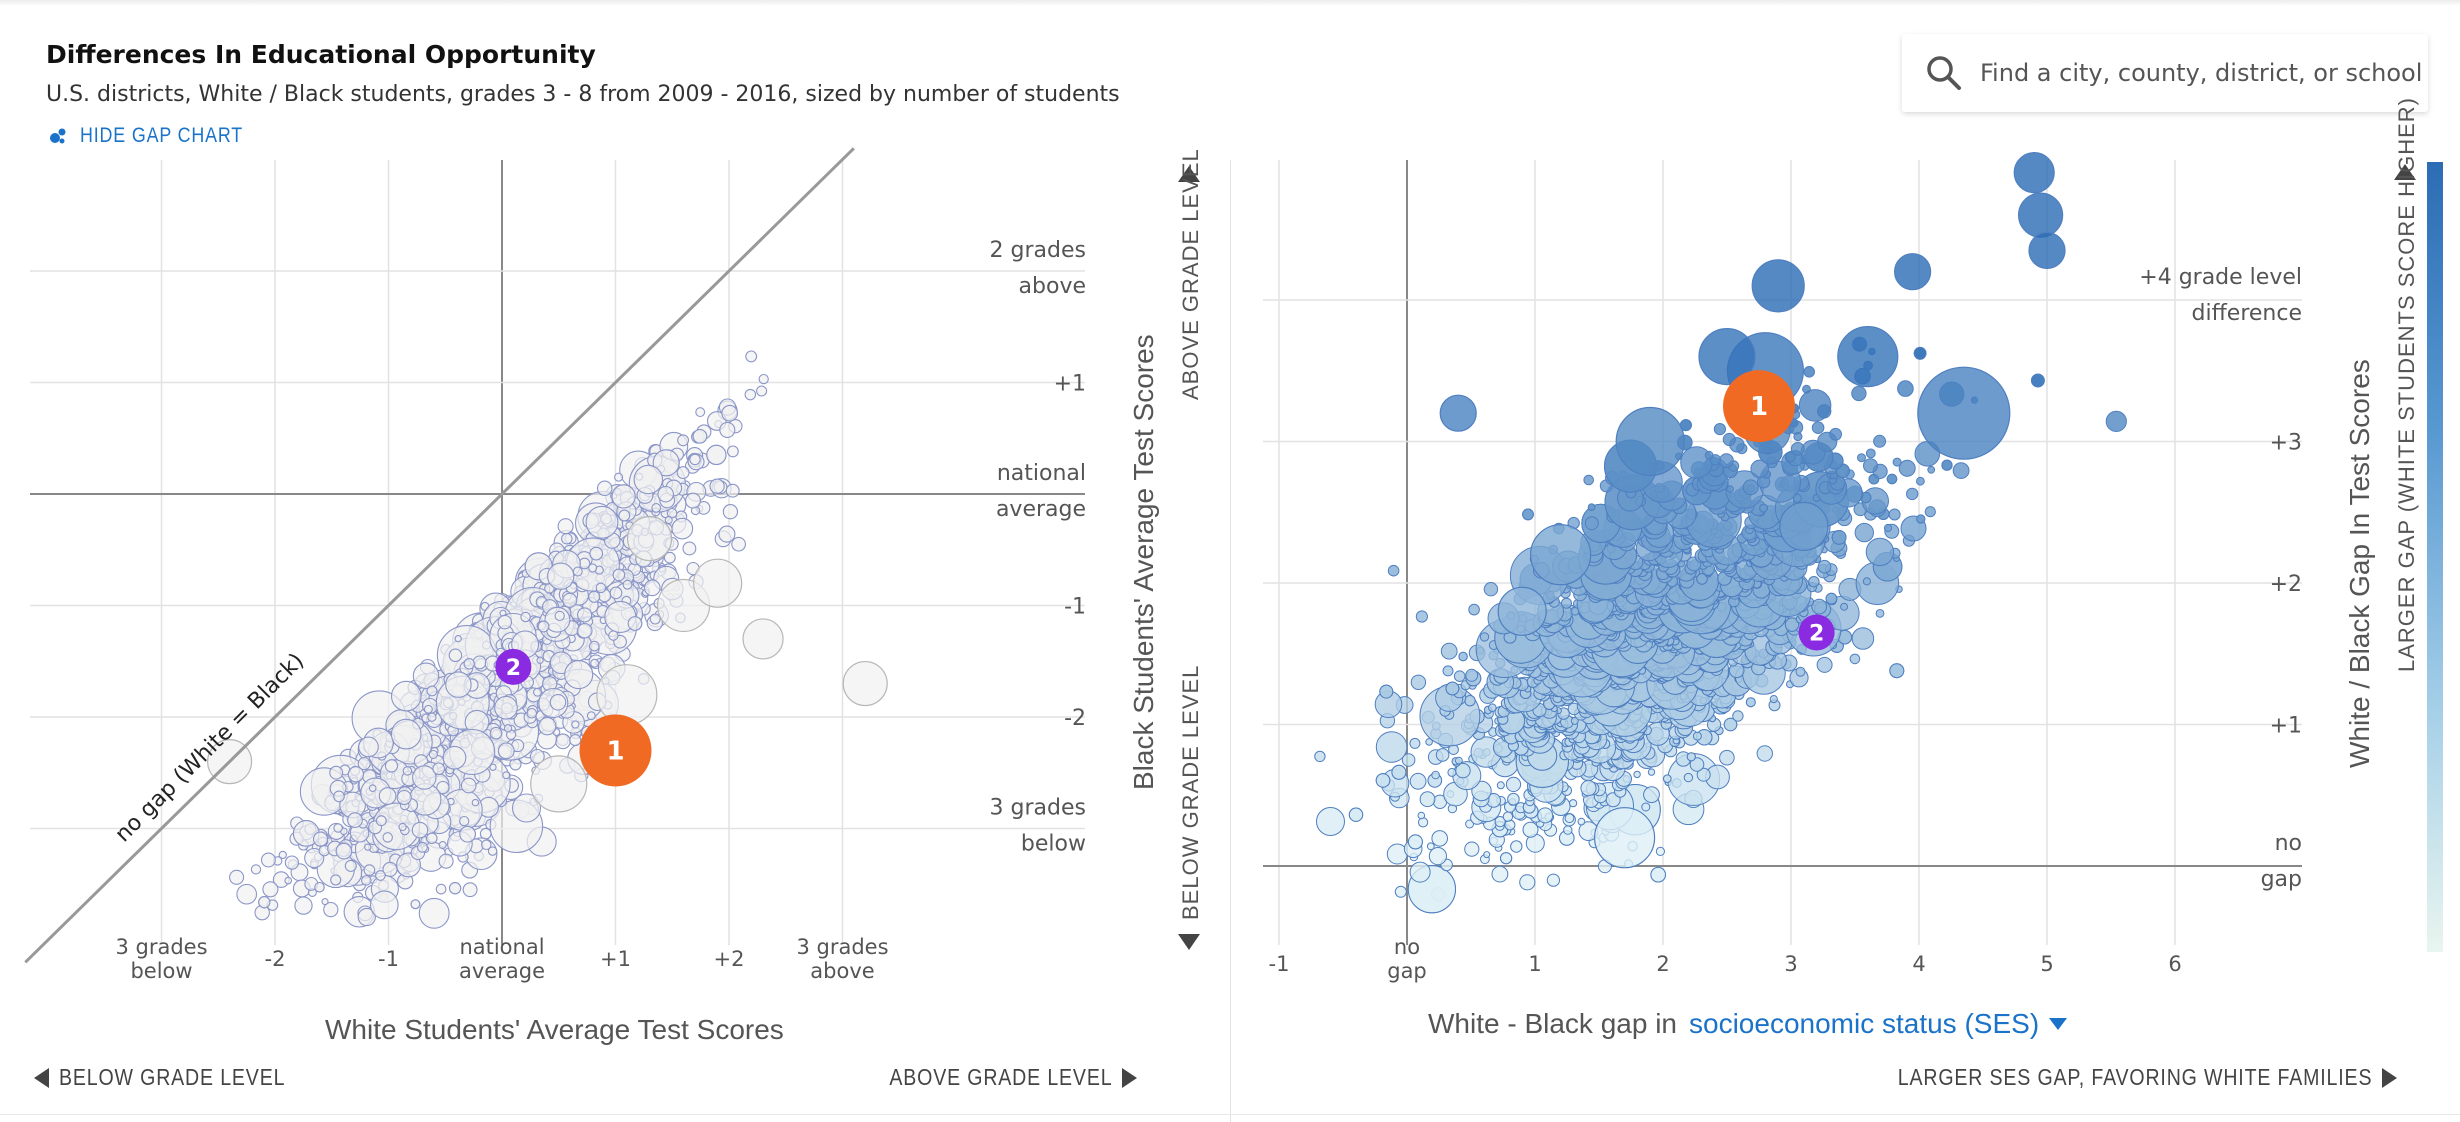 The height and width of the screenshot is (1122, 2460). I want to click on arrow-right-icon, so click(2390, 1077).